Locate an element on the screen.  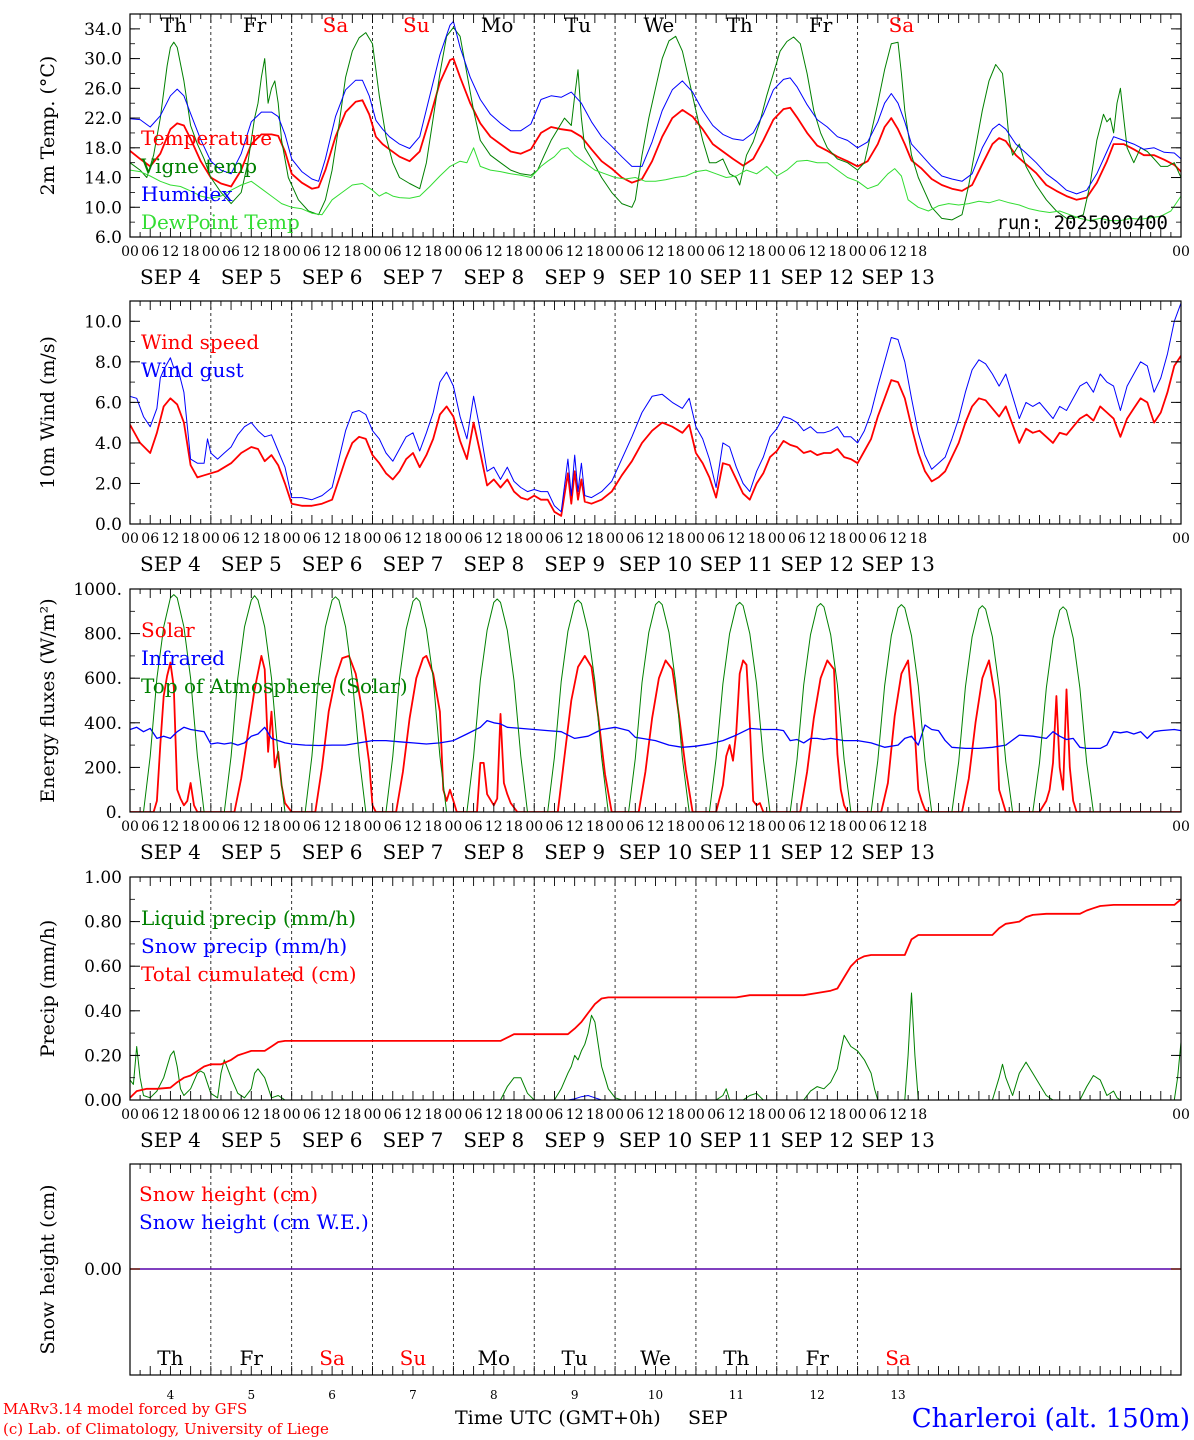
y-tick-label: 0.40 is located at coordinates (103, 1012).